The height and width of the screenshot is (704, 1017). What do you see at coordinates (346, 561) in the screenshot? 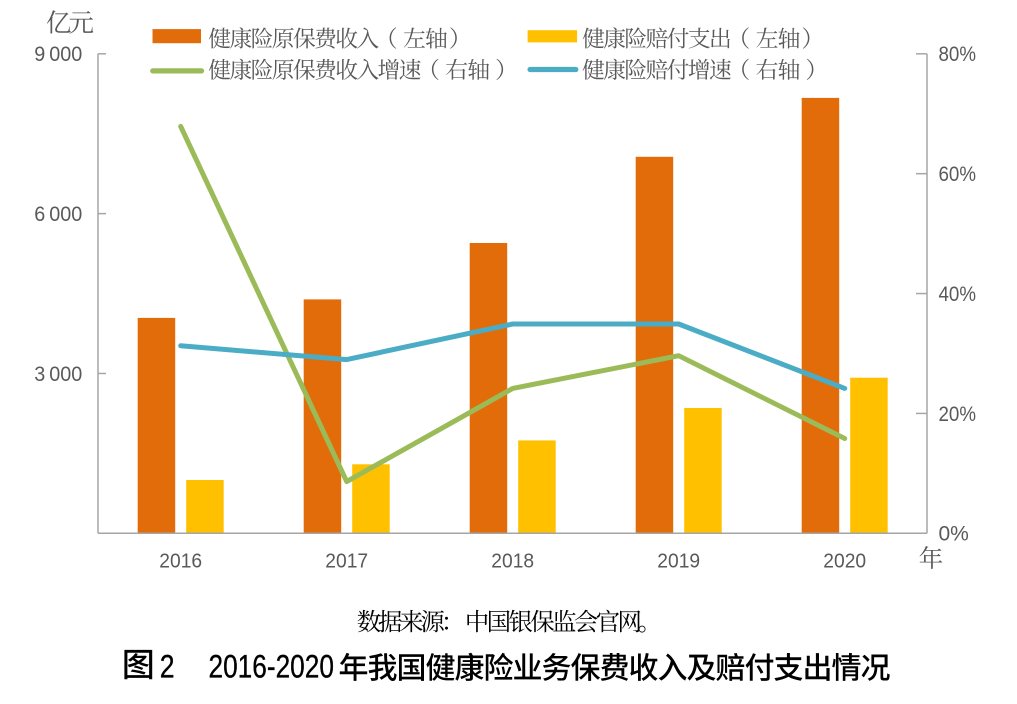
I see `svg-text: 2017` at bounding box center [346, 561].